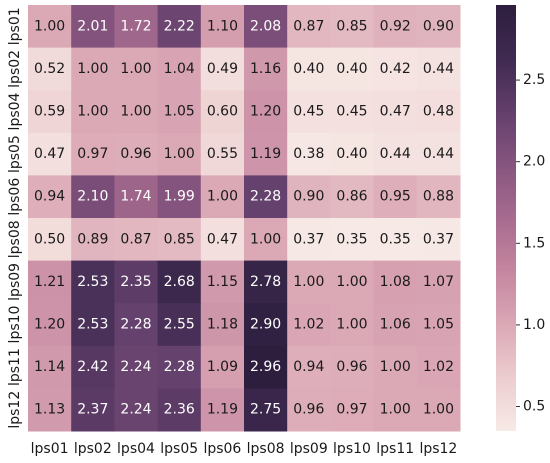 This screenshot has height=463, width=550. What do you see at coordinates (135, 410) in the screenshot?
I see `cell-value-label: 2.24` at bounding box center [135, 410].